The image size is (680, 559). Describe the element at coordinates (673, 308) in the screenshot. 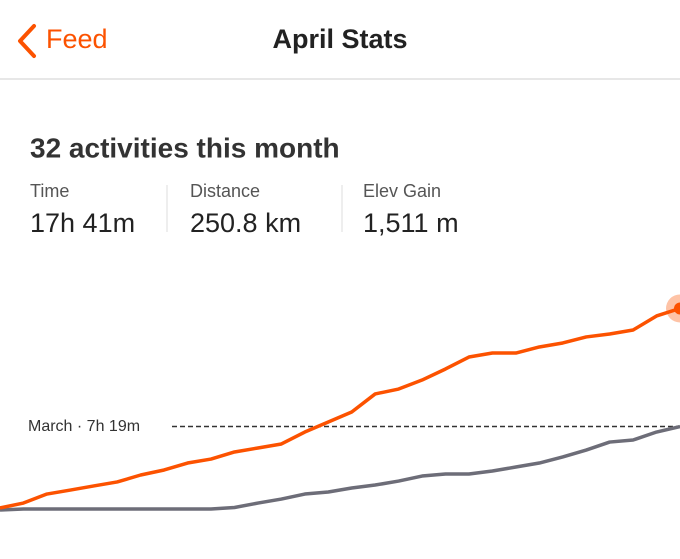

I see `endpoint-halo` at that location.